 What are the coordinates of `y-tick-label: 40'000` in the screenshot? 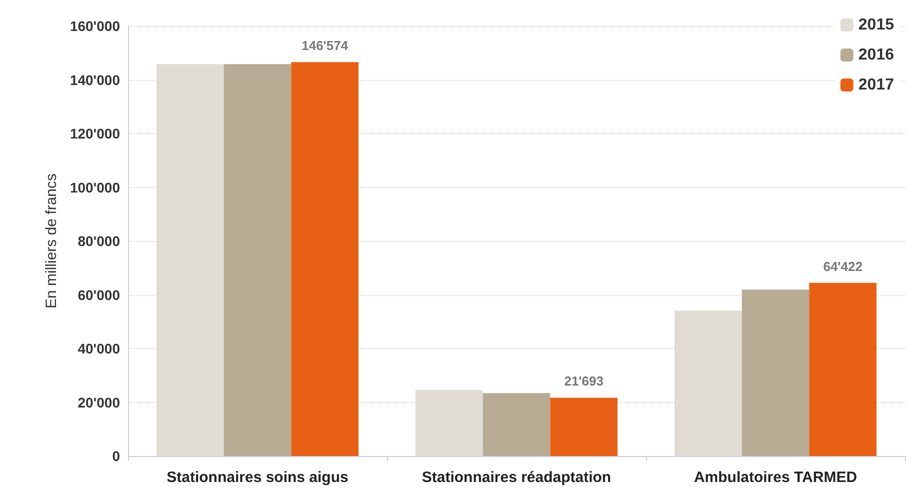 It's located at (99, 348).